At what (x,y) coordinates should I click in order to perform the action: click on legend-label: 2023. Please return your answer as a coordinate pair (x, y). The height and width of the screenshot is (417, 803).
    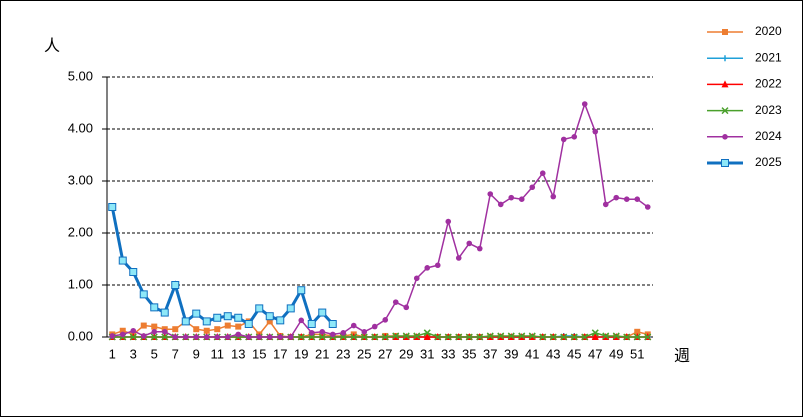
    Looking at the image, I should click on (768, 110).